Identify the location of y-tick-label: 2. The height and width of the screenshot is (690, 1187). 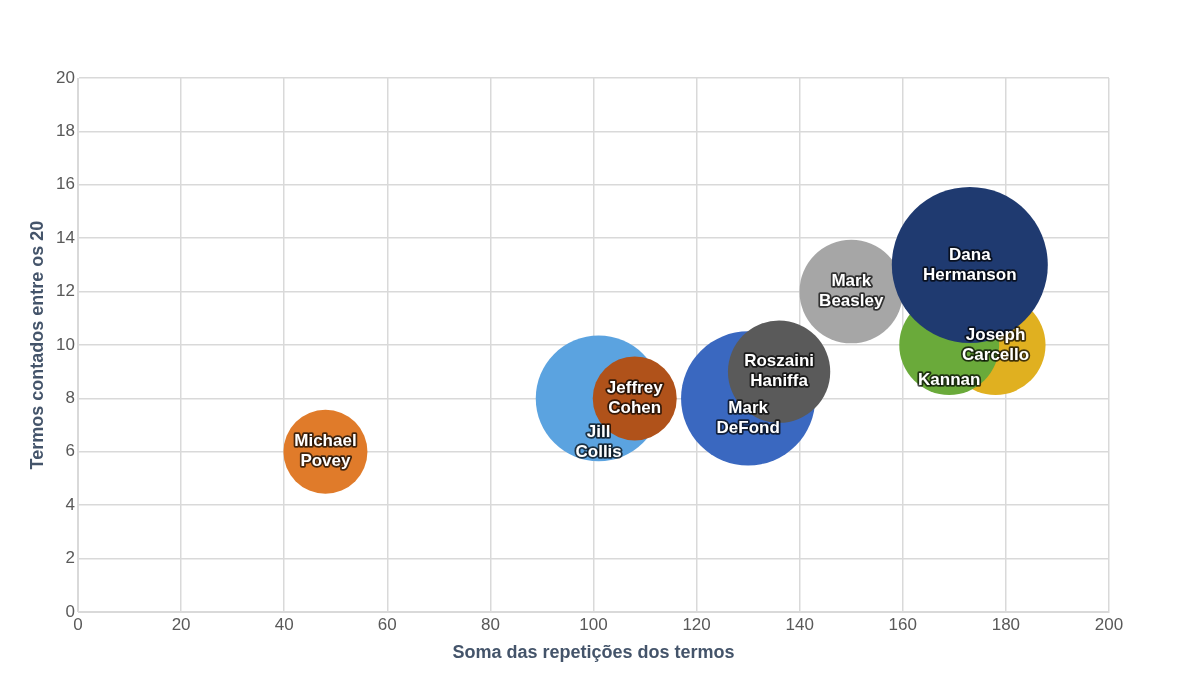
(70, 558).